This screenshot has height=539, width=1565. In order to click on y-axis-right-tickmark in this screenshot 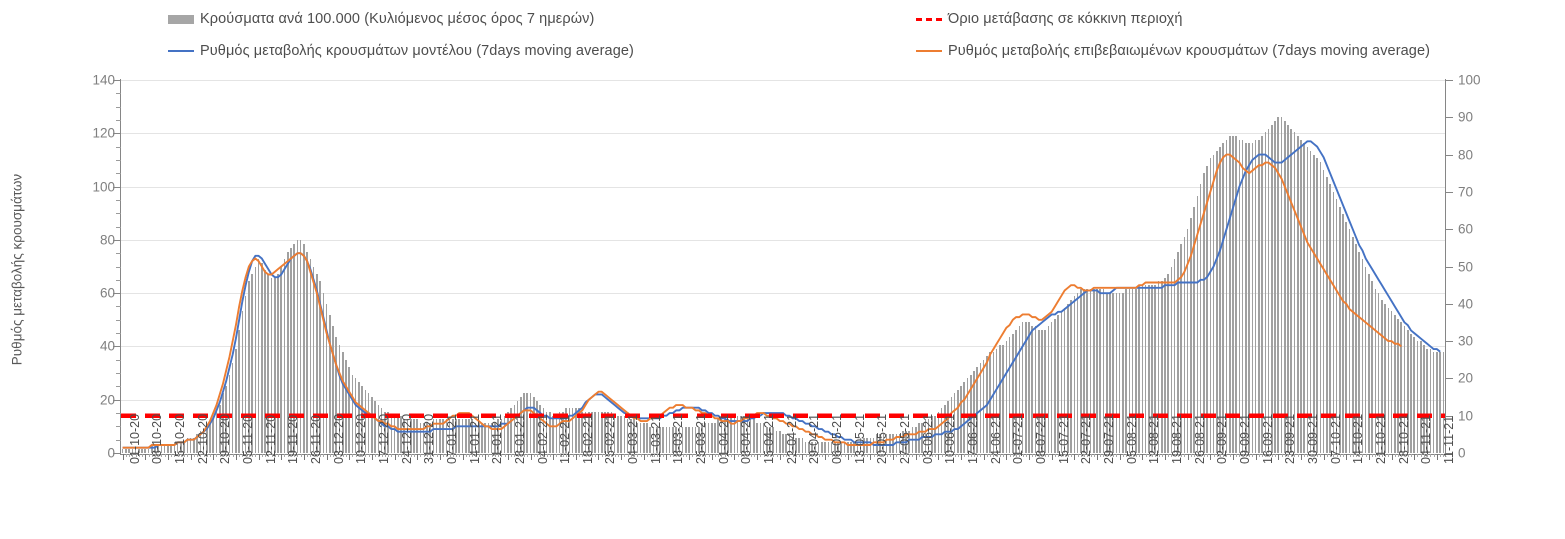, I will do `click(1449, 304)`.